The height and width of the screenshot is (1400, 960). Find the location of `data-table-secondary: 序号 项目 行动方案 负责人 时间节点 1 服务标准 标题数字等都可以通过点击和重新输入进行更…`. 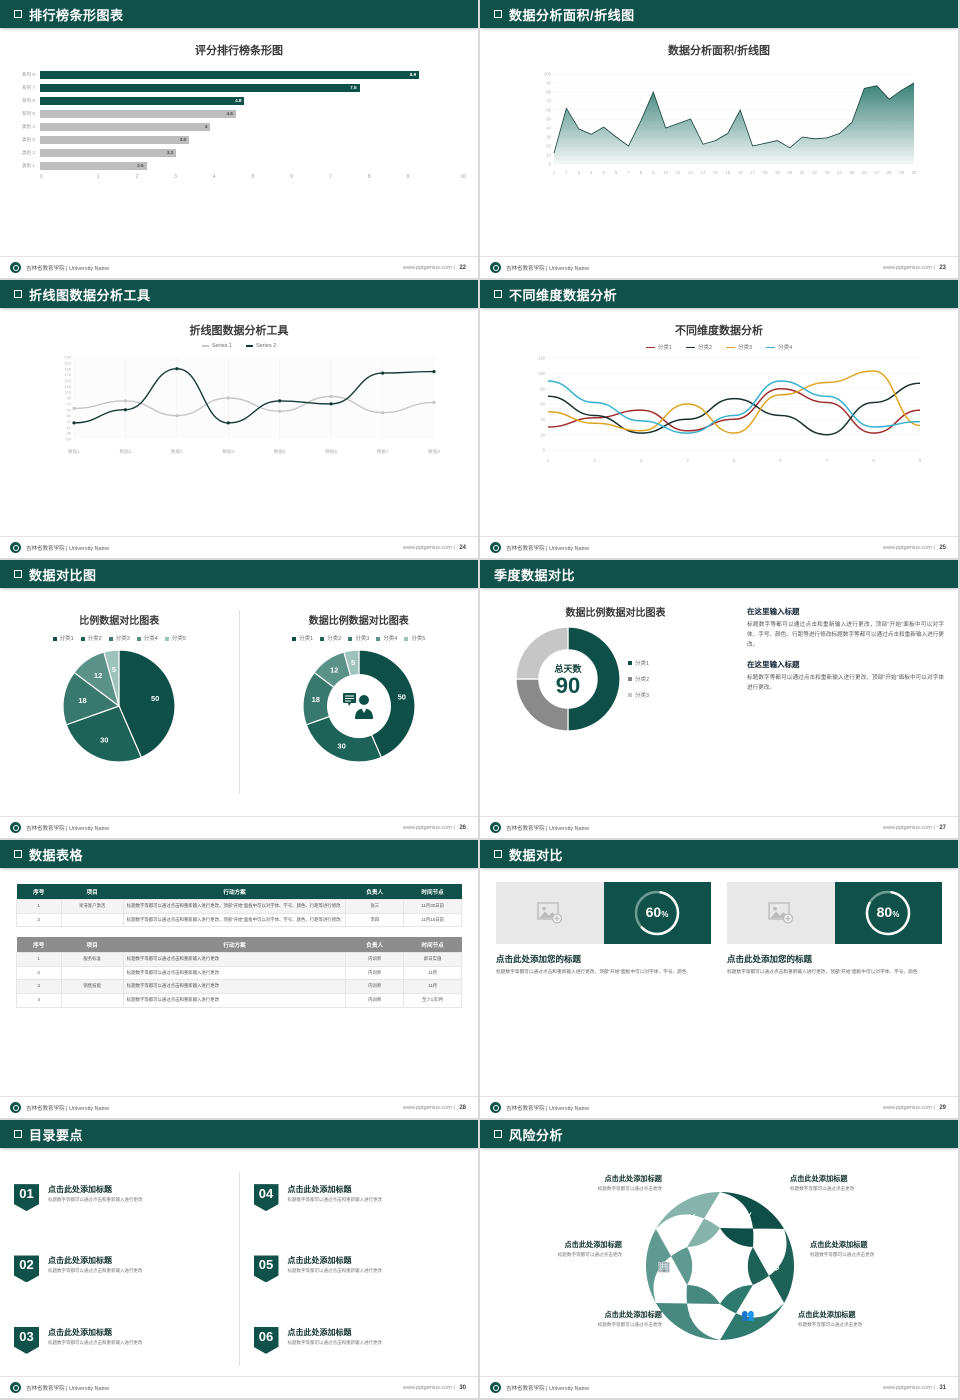

data-table-secondary: 序号 项目 行动方案 负责人 时间节点 1 服务标准 标题数字等都可以通过点击和重新输入进行更… is located at coordinates (239, 972).